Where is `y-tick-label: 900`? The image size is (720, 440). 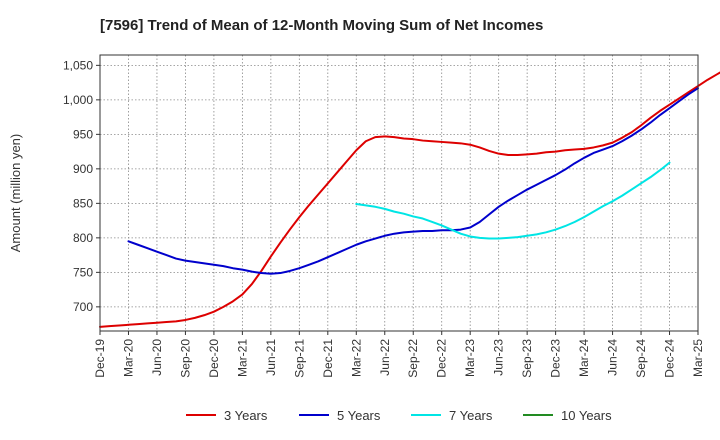 y-tick-label: 900 is located at coordinates (83, 169).